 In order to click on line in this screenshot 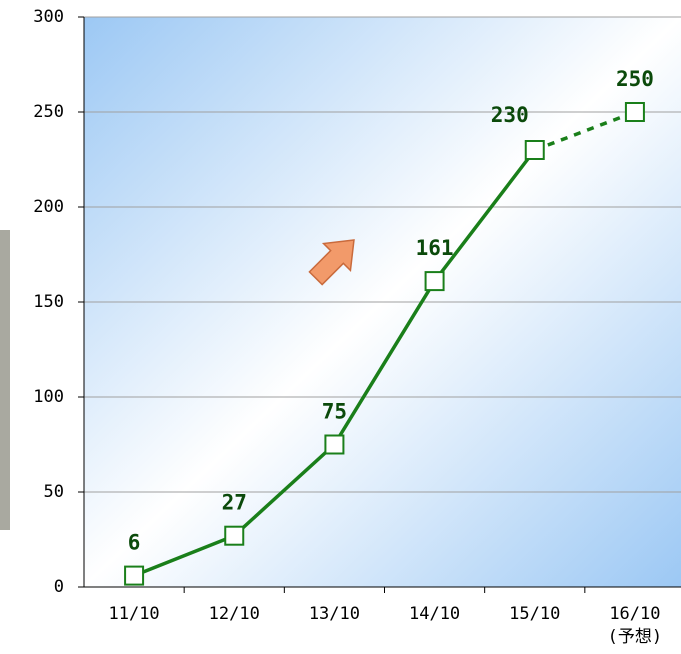, I will do `click(585, 131)`.